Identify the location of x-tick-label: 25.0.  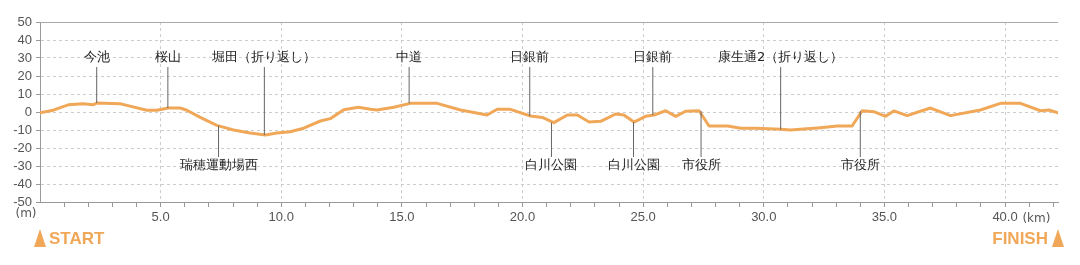
(643, 217).